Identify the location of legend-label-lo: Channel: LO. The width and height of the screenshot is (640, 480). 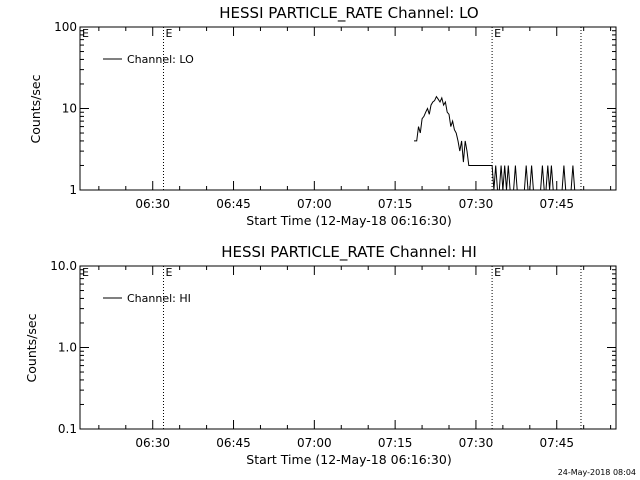
(160, 59).